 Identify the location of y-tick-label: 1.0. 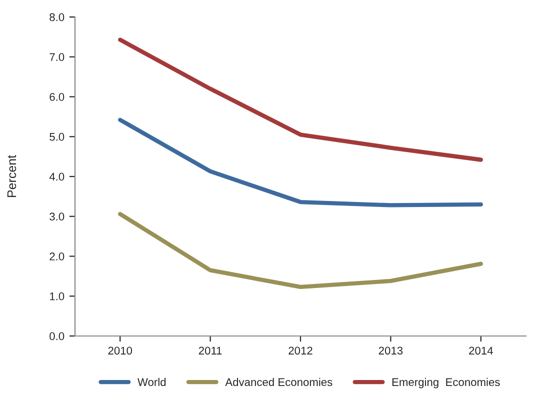
(57, 296).